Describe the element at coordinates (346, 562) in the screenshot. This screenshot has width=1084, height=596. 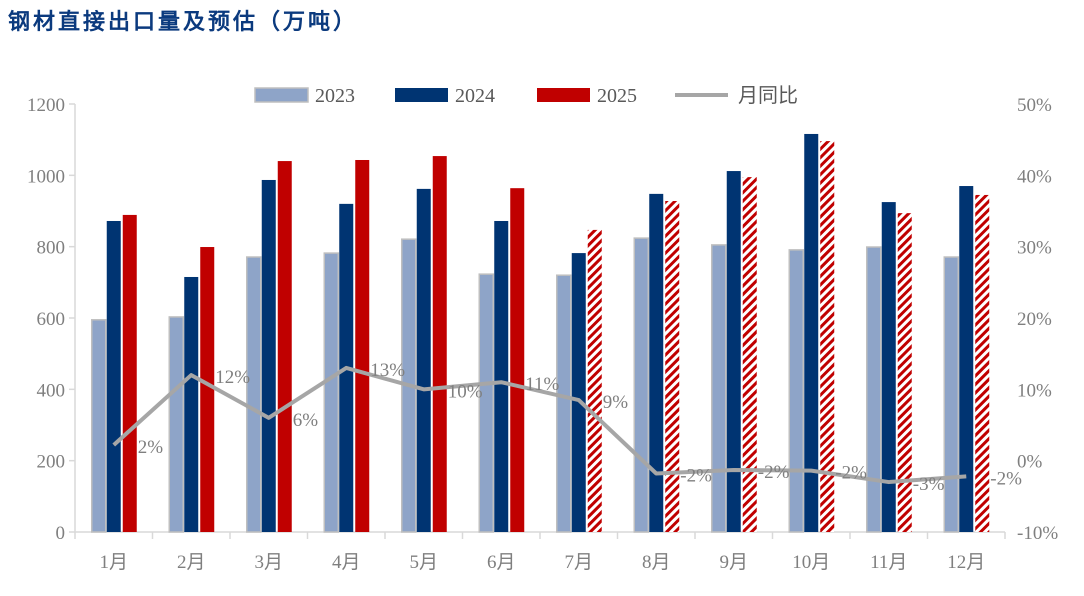
I see `x-tick-label: 4月` at that location.